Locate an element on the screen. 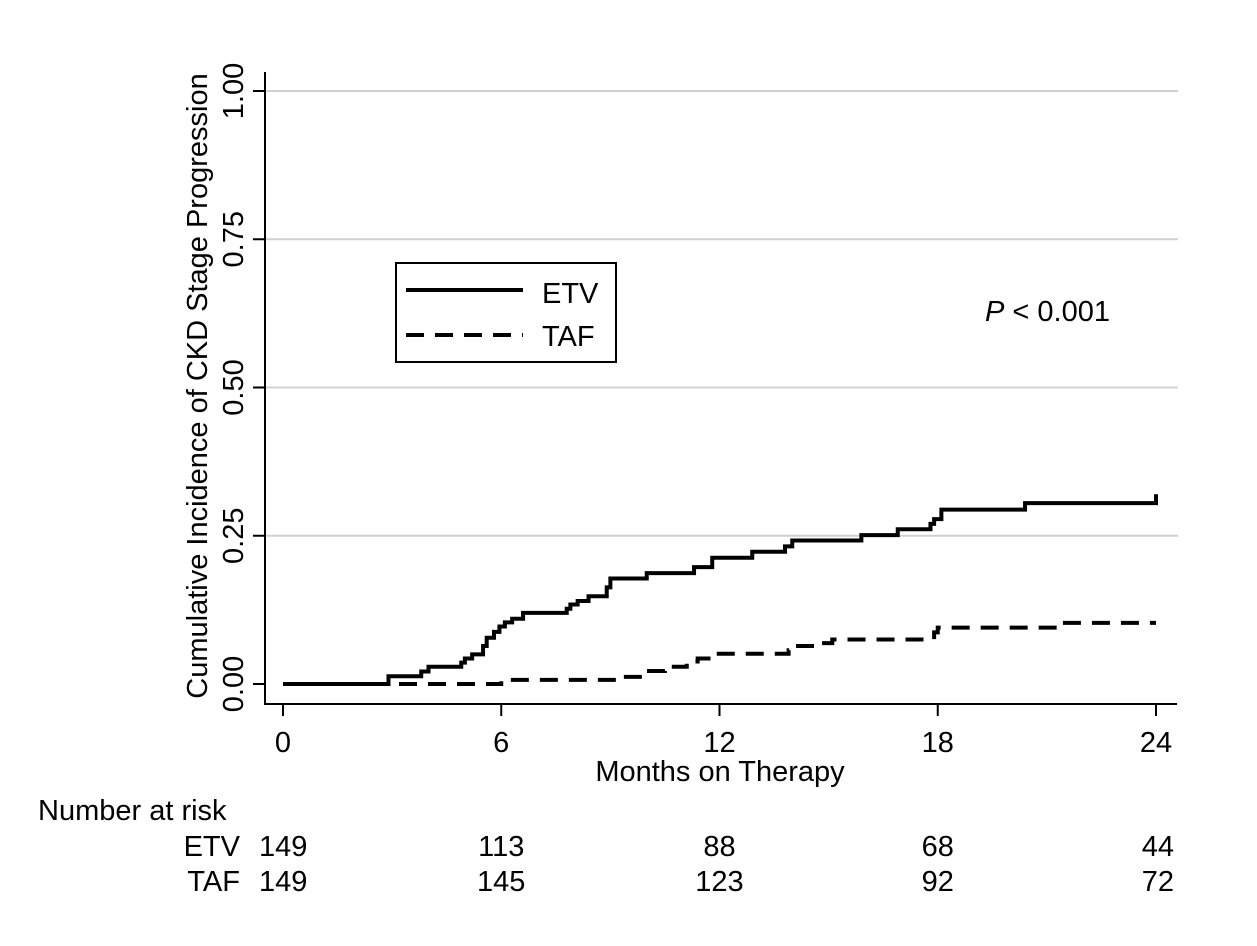 This screenshot has height=946, width=1257. y-tick-label-3: 0.75 is located at coordinates (234, 239).